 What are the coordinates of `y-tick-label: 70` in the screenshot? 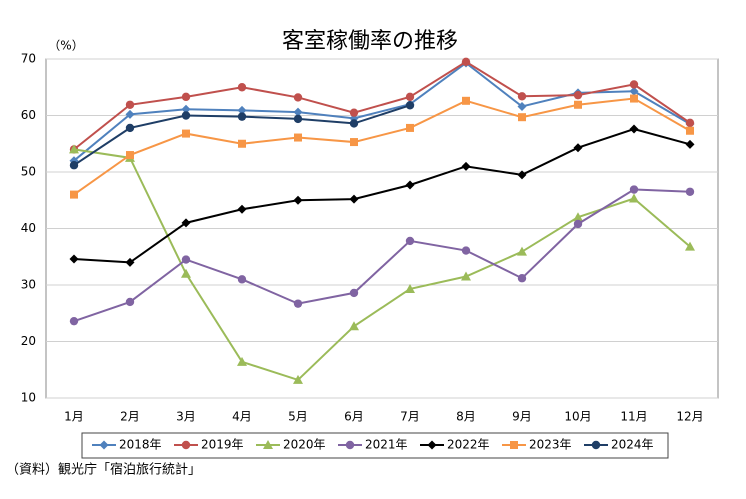 It's located at (28, 59).